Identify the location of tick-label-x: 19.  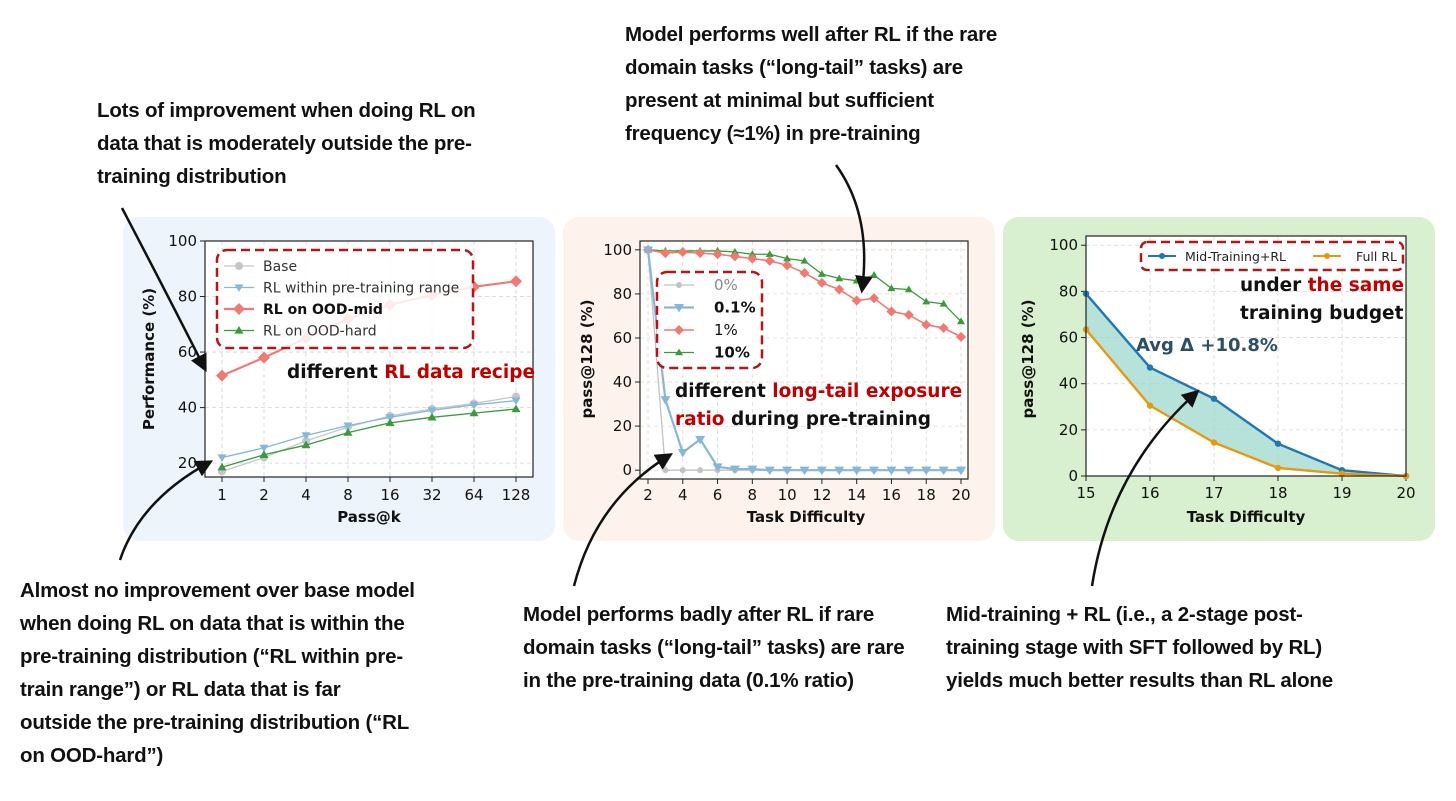
(1341, 493).